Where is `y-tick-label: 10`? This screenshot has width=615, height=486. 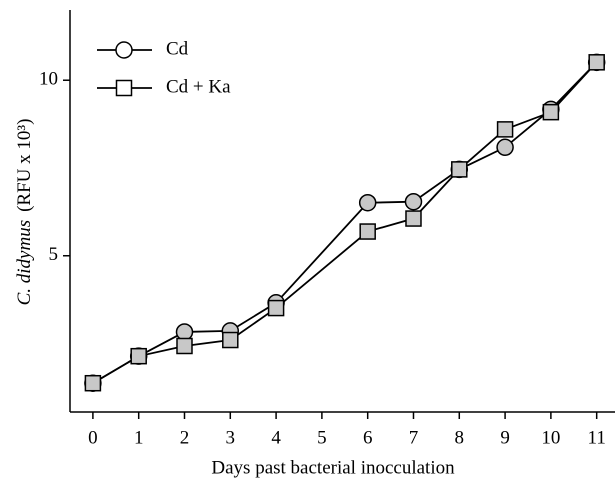 y-tick-label: 10 is located at coordinates (48, 79).